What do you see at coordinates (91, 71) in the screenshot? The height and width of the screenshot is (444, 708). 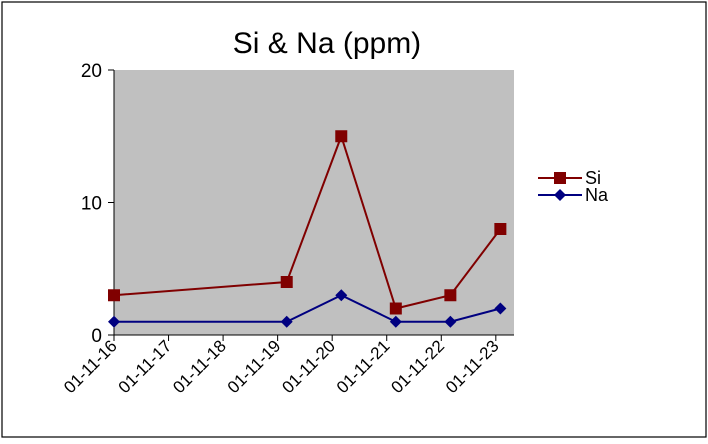 I see `y-tick-label: 20` at bounding box center [91, 71].